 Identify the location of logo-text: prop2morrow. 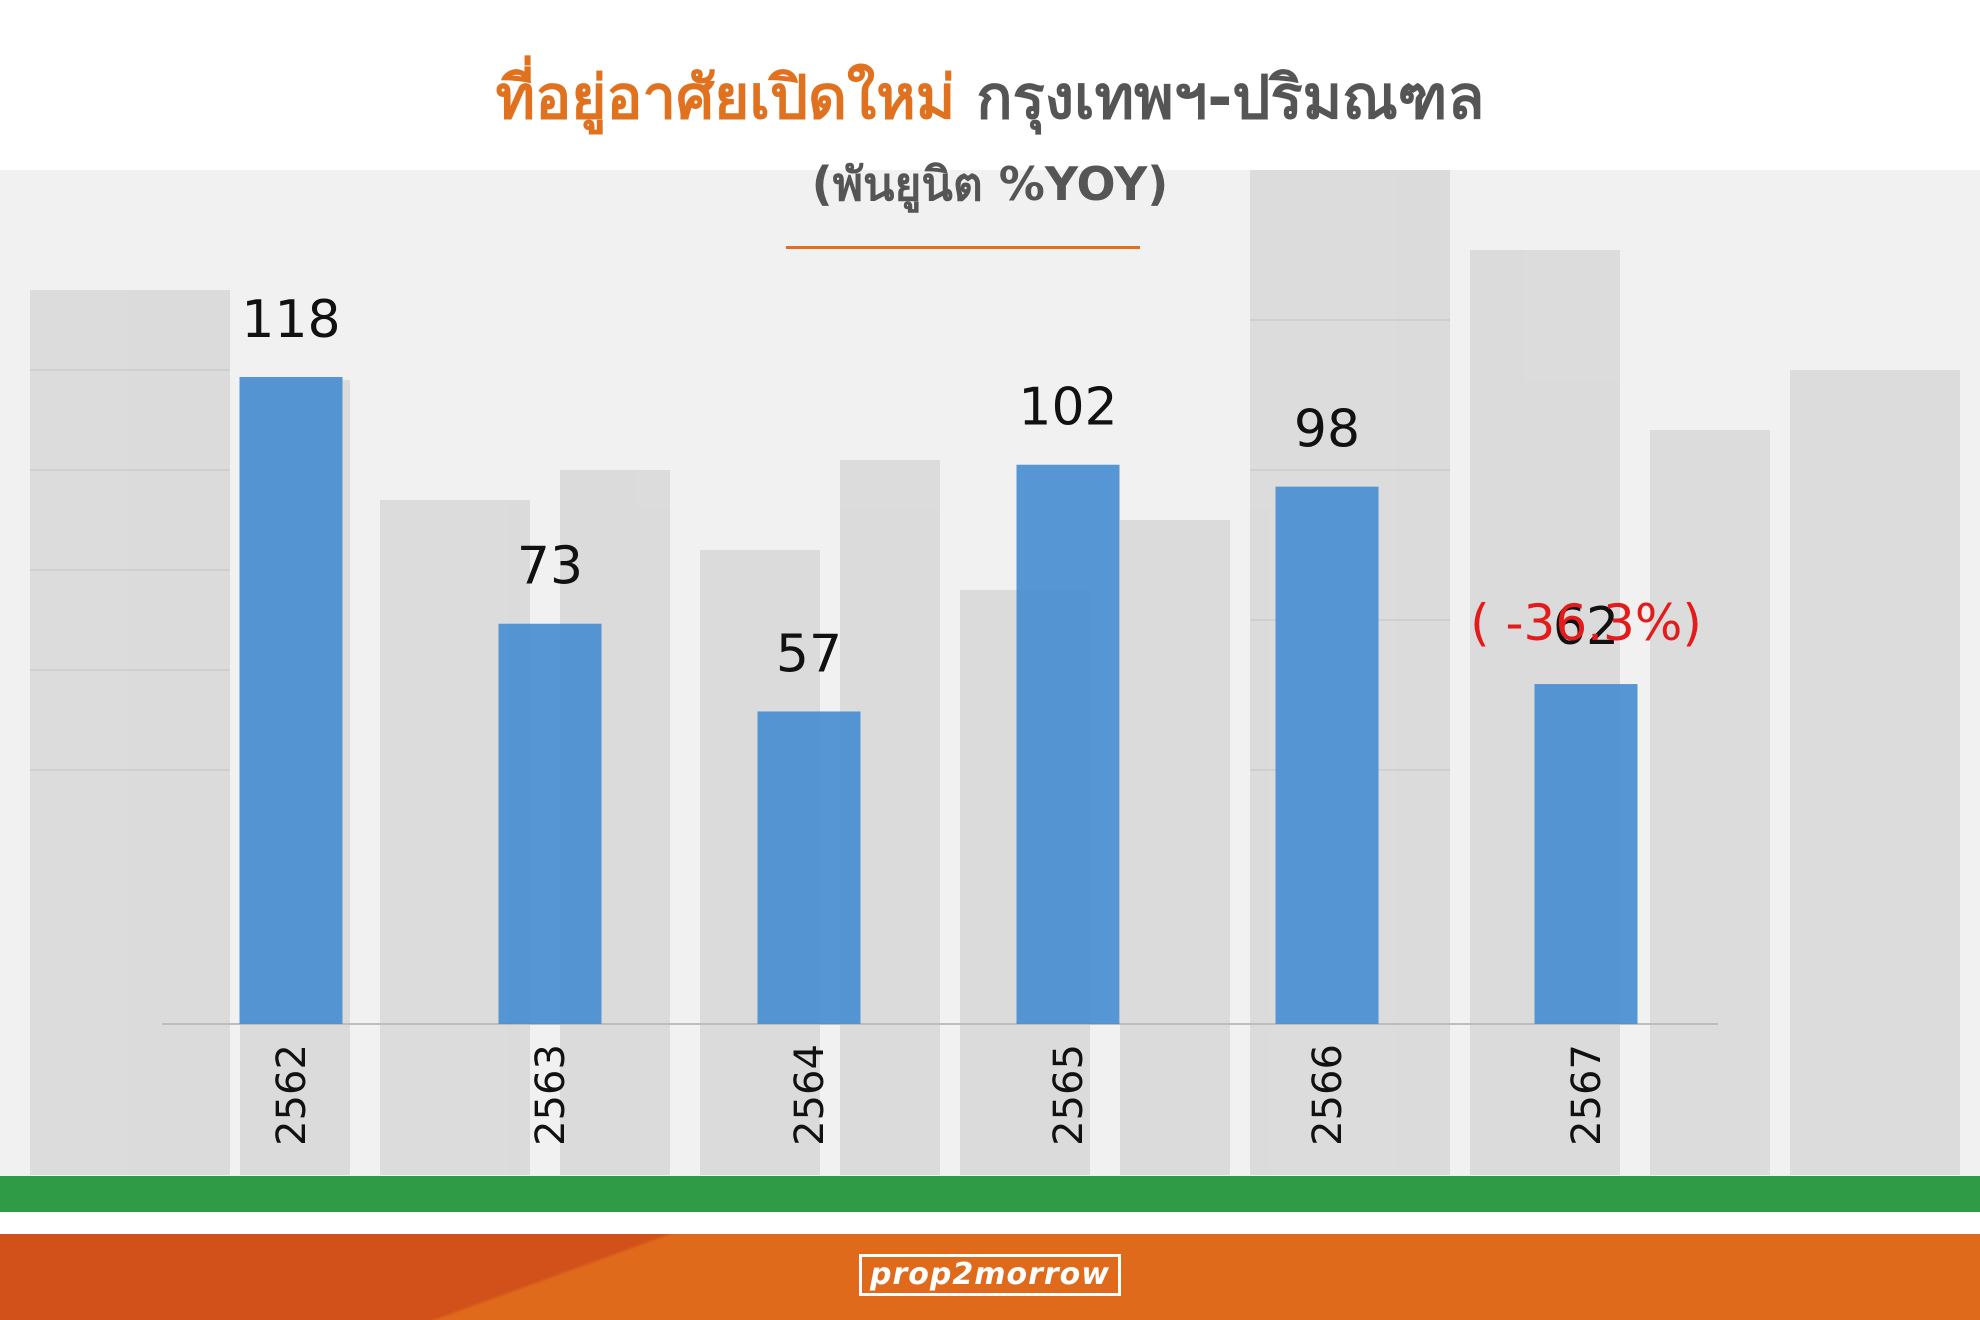
(989, 1275).